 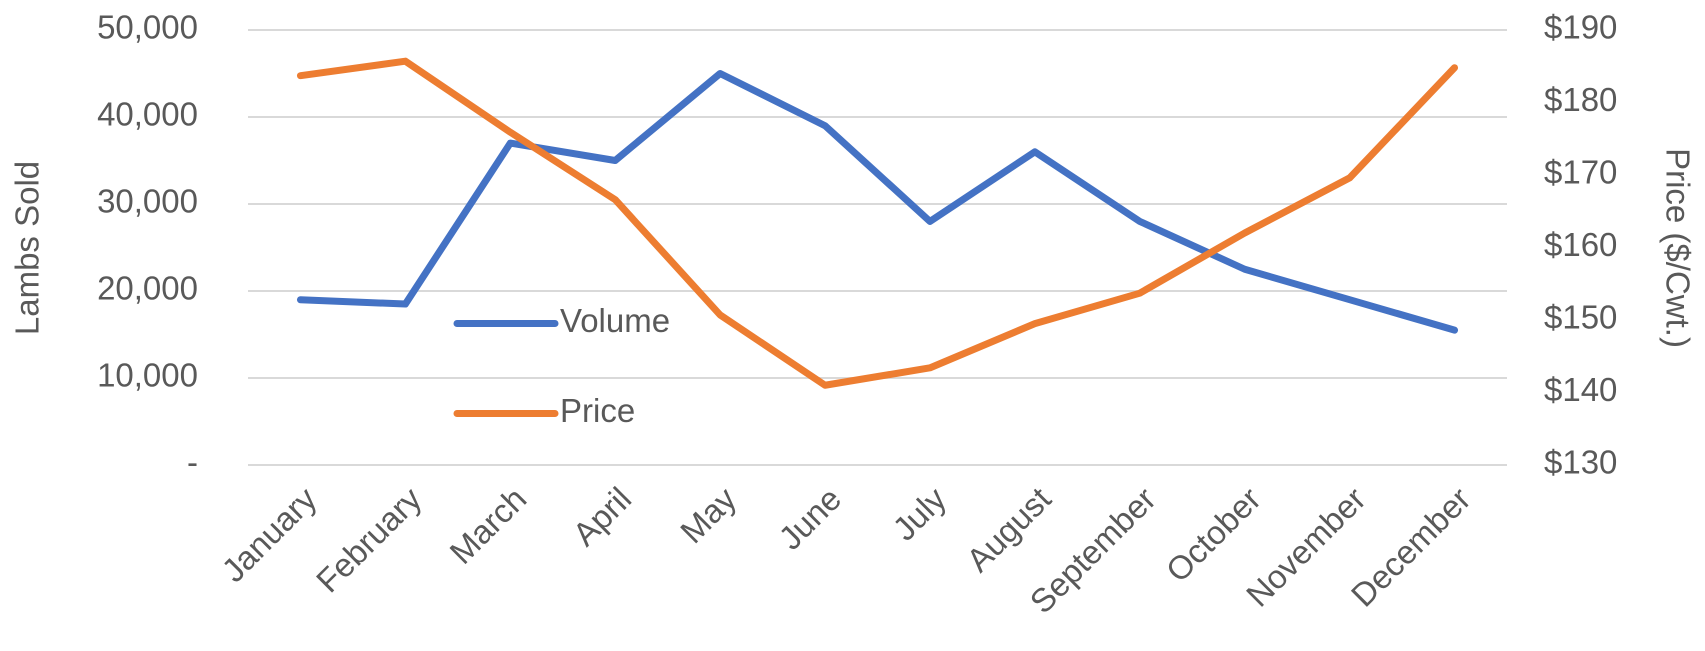 What do you see at coordinates (601, 516) in the screenshot?
I see `x-tick-label: April` at bounding box center [601, 516].